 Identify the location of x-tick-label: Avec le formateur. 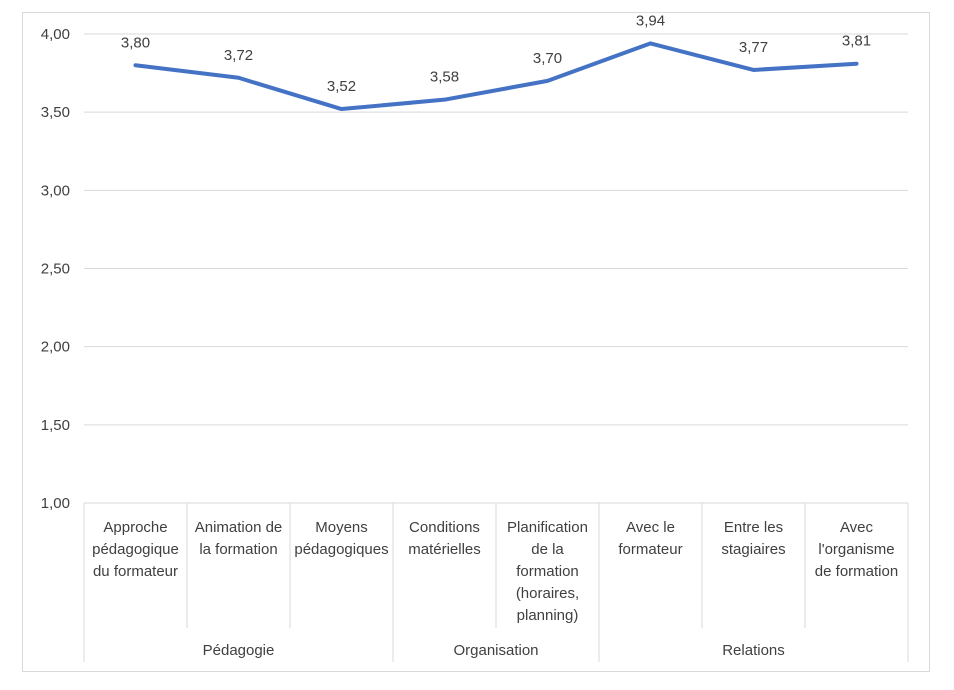
(650, 538).